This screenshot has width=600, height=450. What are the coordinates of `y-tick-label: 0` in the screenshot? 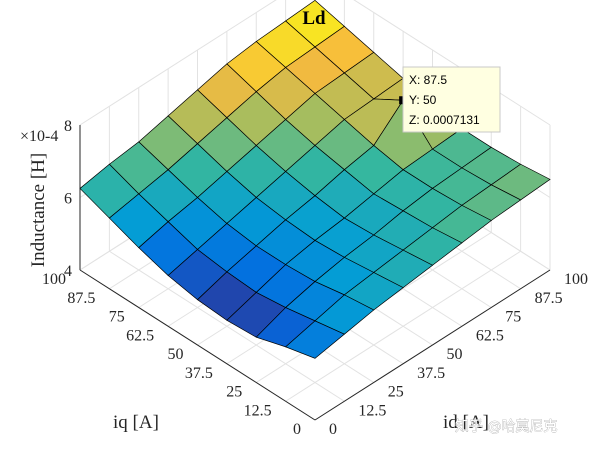 It's located at (297, 429).